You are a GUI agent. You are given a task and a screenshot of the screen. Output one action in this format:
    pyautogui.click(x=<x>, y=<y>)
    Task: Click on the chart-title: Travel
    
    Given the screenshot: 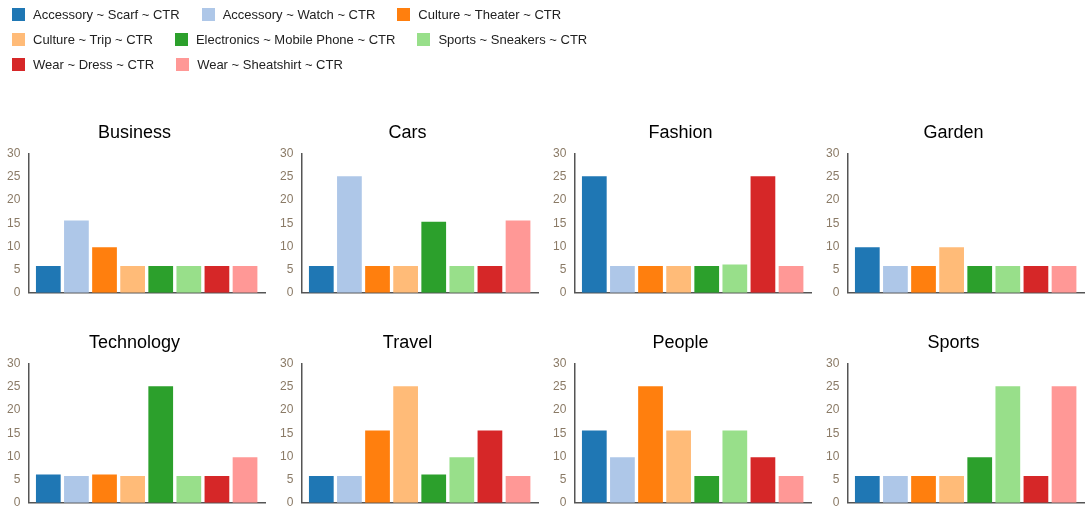 What is the action you would take?
    pyautogui.click(x=407, y=341)
    